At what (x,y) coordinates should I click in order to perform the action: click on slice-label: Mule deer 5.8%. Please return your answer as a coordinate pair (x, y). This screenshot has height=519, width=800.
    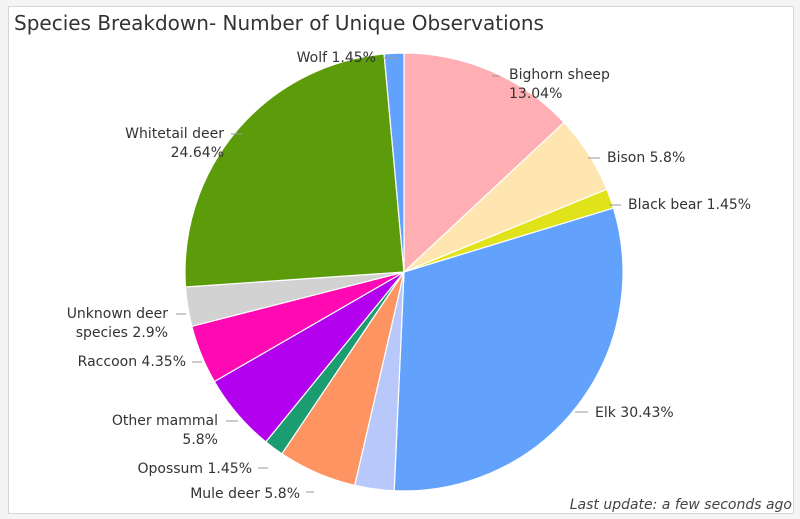
    Looking at the image, I should click on (245, 494).